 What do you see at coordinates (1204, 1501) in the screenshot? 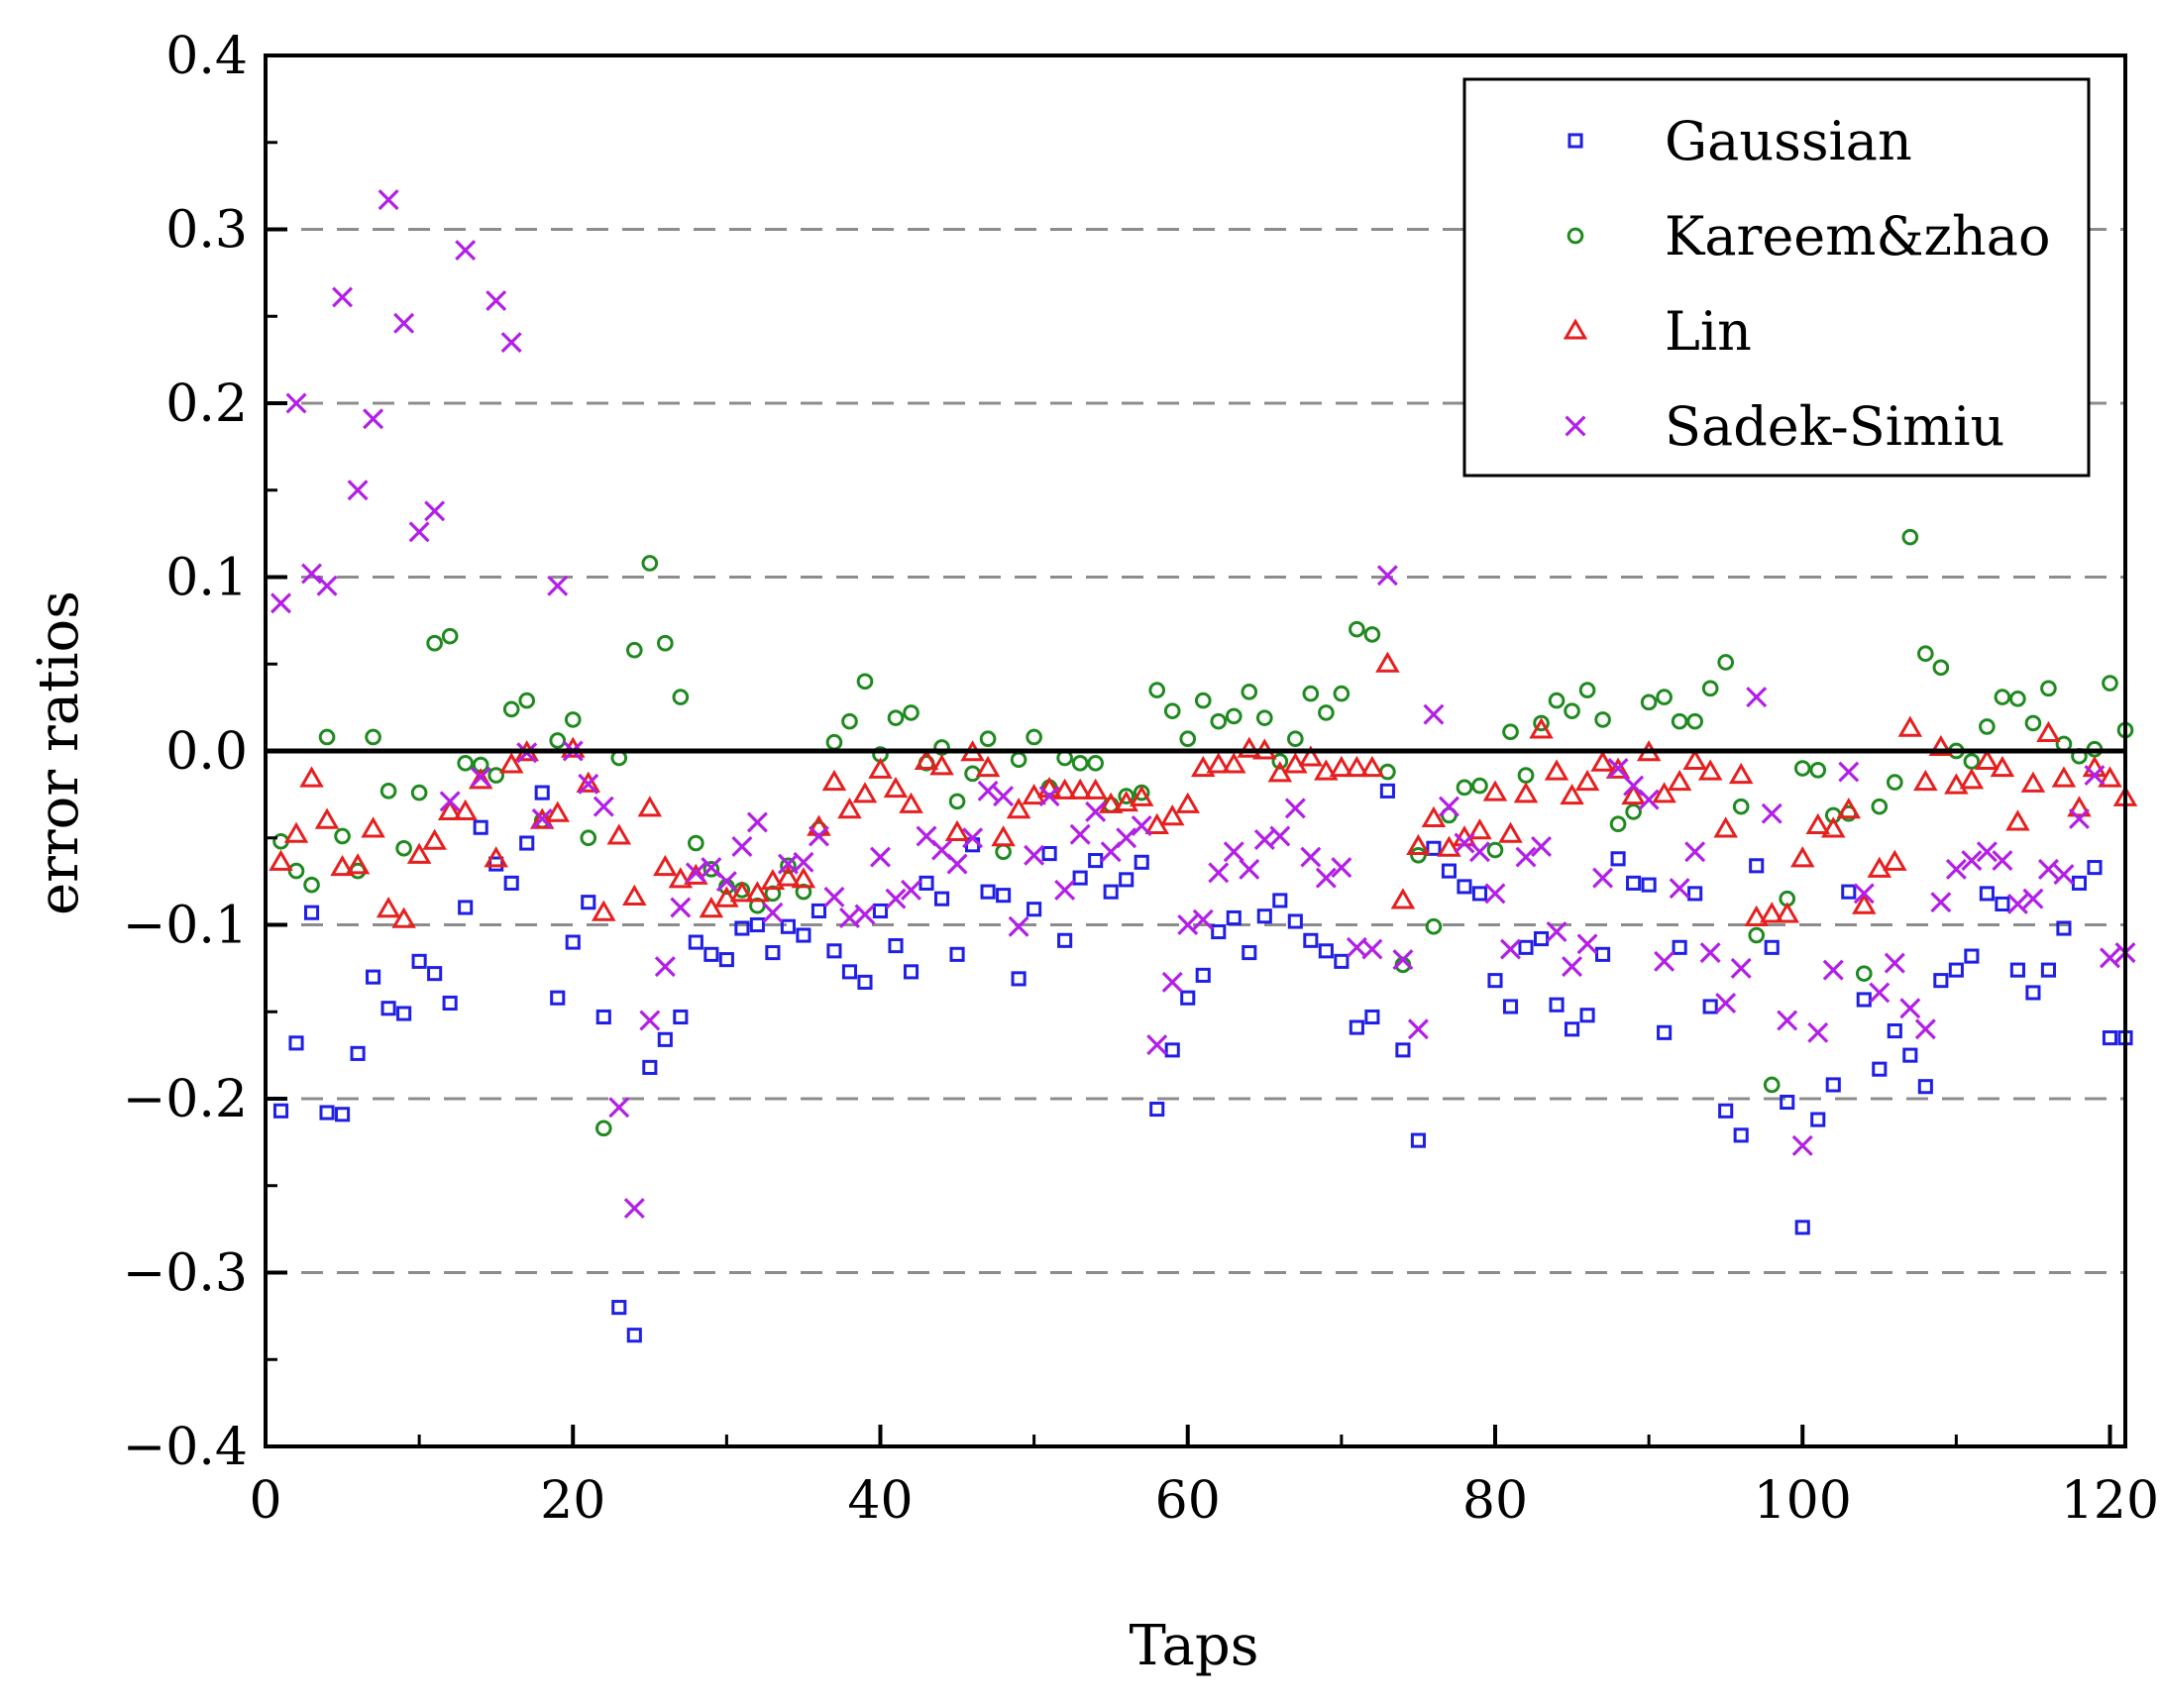
I see `x-tick-labels: 0 20 40 60 80 100 120` at bounding box center [1204, 1501].